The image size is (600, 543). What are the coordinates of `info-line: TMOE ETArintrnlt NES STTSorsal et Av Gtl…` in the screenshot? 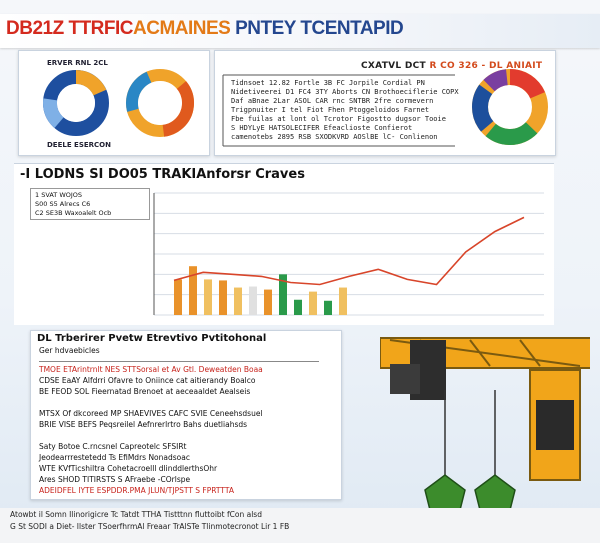 It's located at (151, 369).